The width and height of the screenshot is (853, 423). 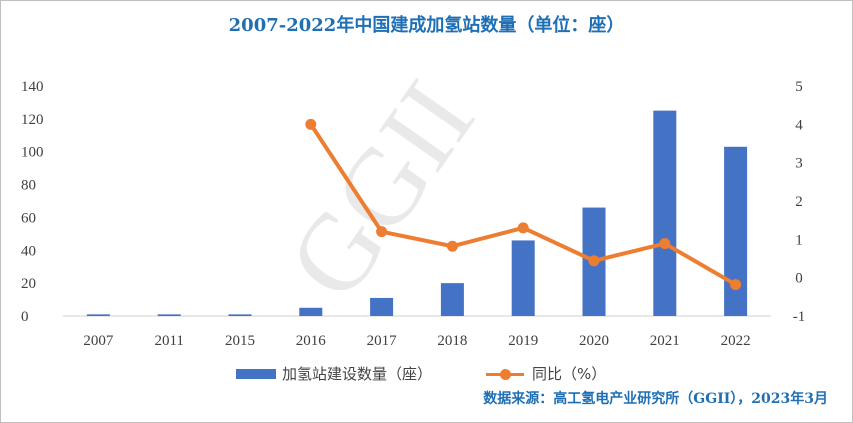 I want to click on y-left-tick-label: 100, so click(x=32, y=153).